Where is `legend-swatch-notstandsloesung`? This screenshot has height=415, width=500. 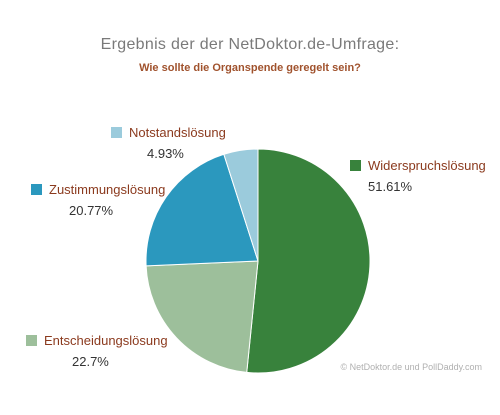
legend-swatch-notstandsloesung is located at coordinates (116, 132).